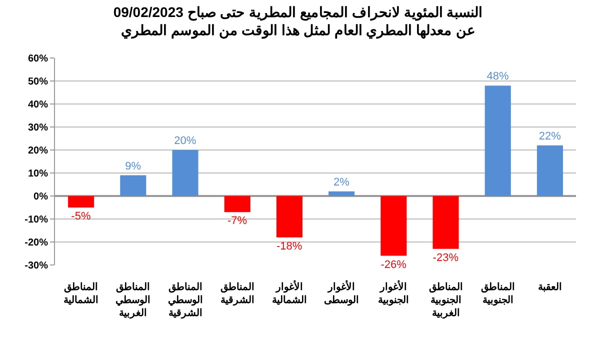 The image size is (596, 337). I want to click on data-label: 9%, so click(133, 166).